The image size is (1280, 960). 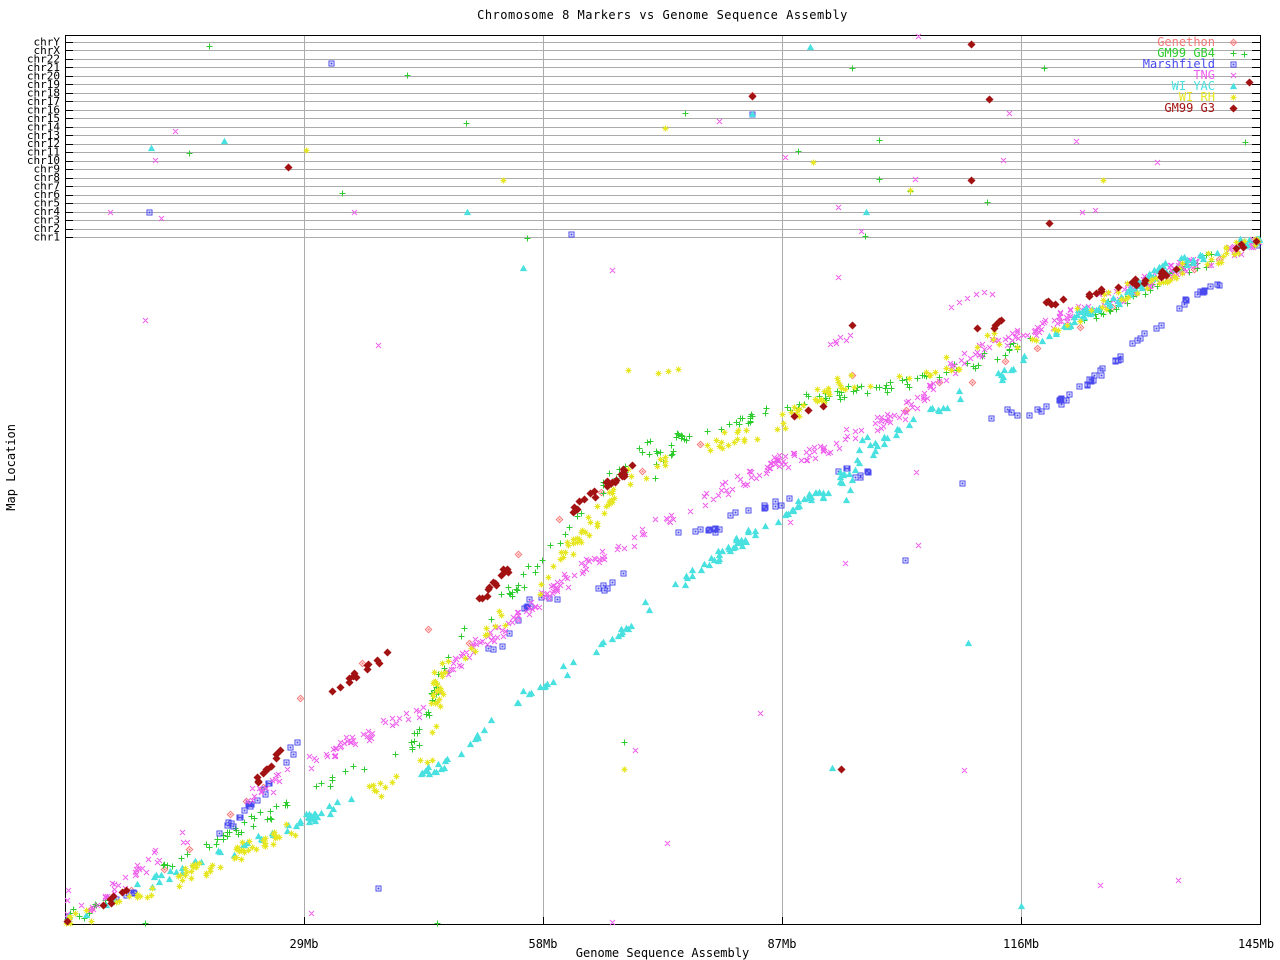 What do you see at coordinates (43, 84) in the screenshot?
I see `row-label-chr19: chr19` at bounding box center [43, 84].